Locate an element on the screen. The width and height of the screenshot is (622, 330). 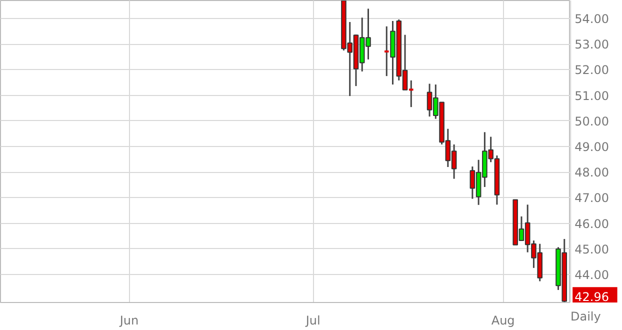
annotation: 42.96 is located at coordinates (592, 297).